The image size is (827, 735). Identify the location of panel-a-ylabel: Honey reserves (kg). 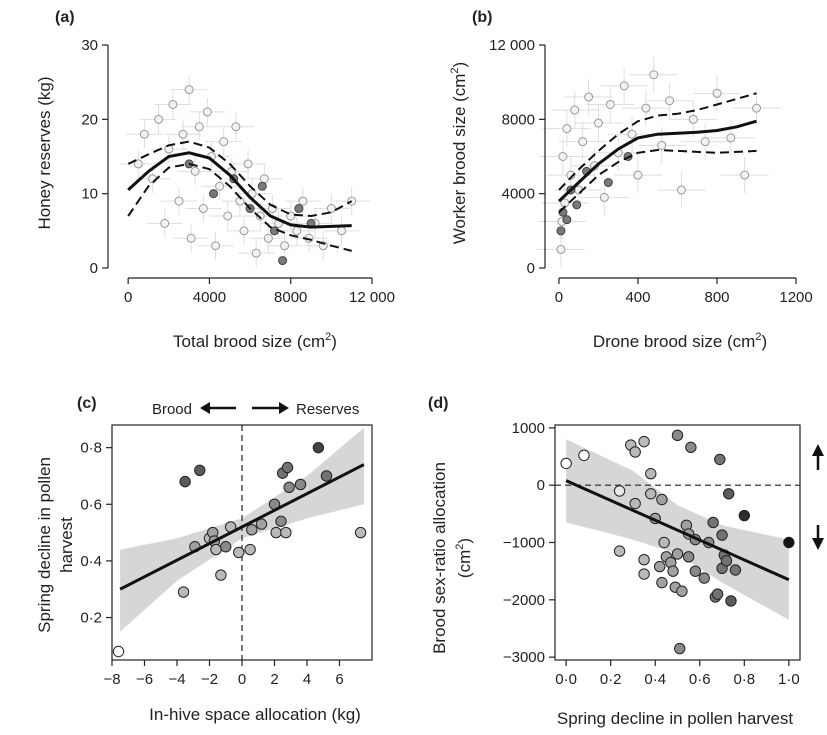
(44, 152).